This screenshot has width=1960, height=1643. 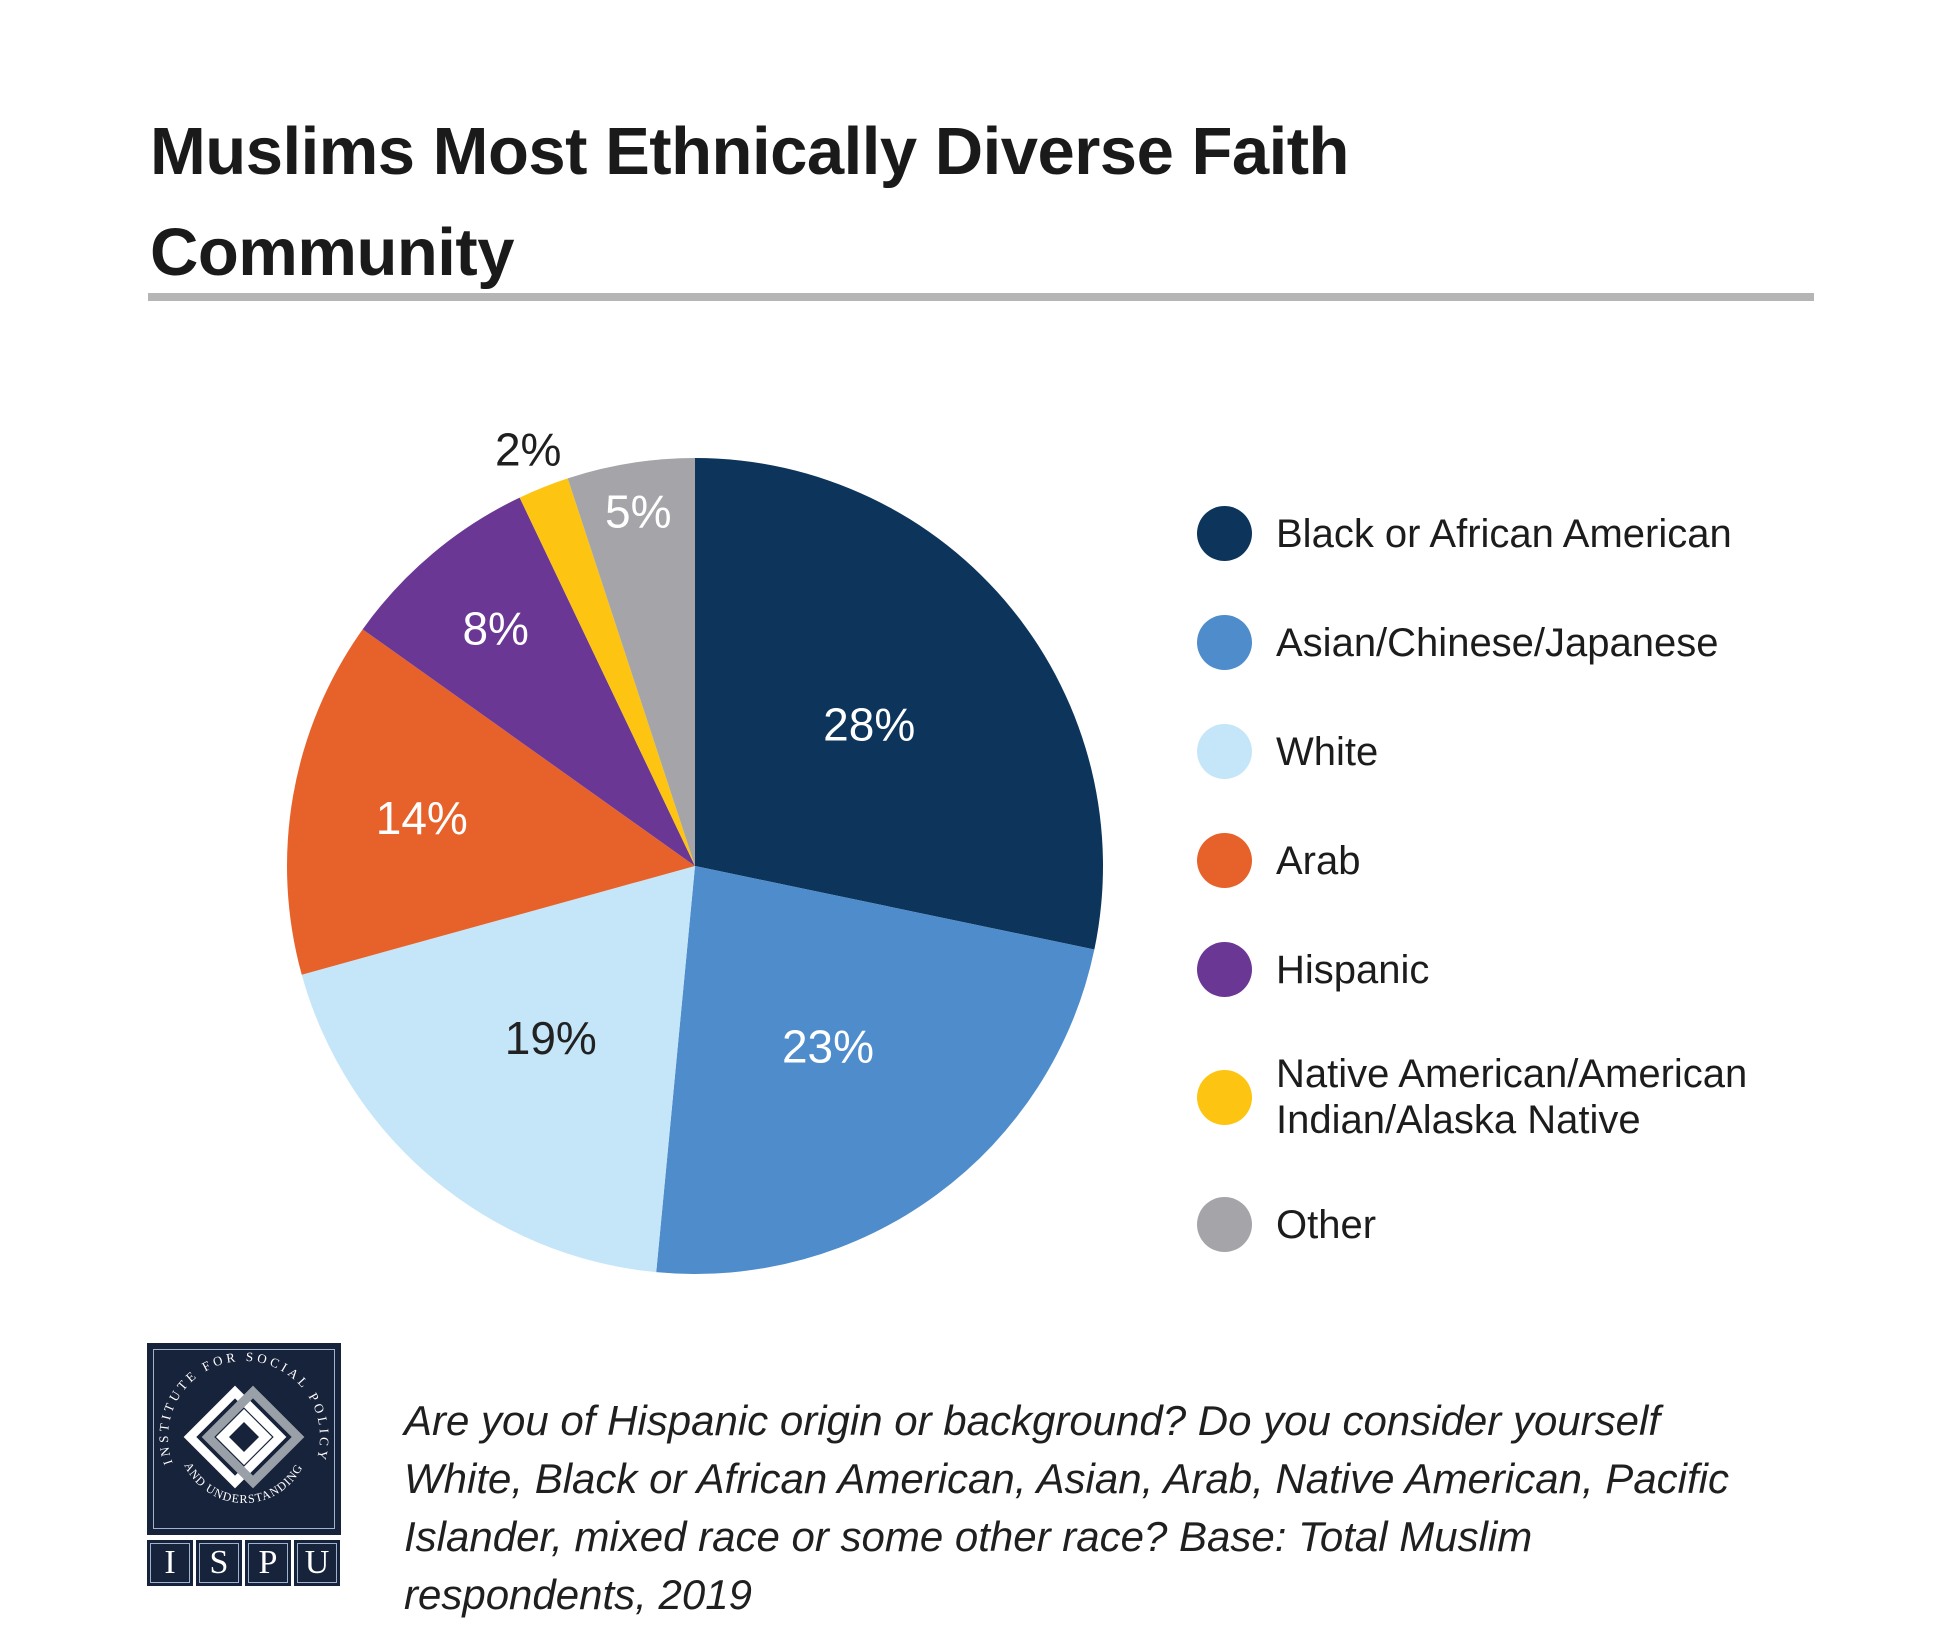 I want to click on legend-item-white: White, so click(x=1472, y=751).